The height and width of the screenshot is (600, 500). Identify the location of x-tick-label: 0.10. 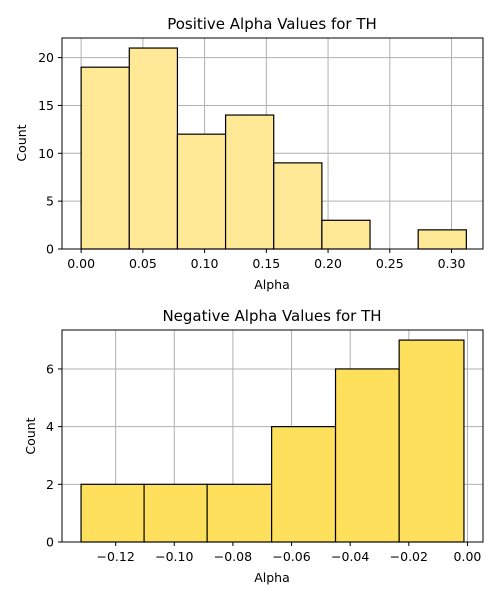
(205, 263).